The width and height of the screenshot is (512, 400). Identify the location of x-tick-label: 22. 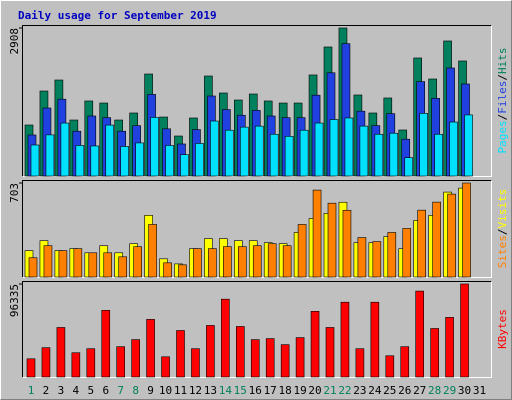
(344, 390).